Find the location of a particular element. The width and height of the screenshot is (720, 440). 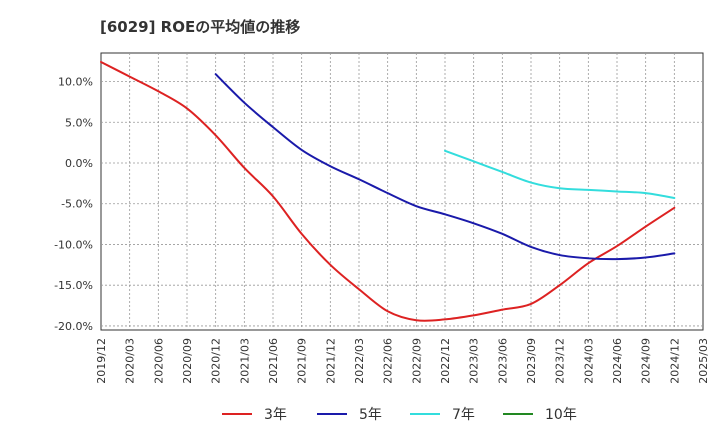

x-tick-label: 2024/03 is located at coordinates (588, 361).